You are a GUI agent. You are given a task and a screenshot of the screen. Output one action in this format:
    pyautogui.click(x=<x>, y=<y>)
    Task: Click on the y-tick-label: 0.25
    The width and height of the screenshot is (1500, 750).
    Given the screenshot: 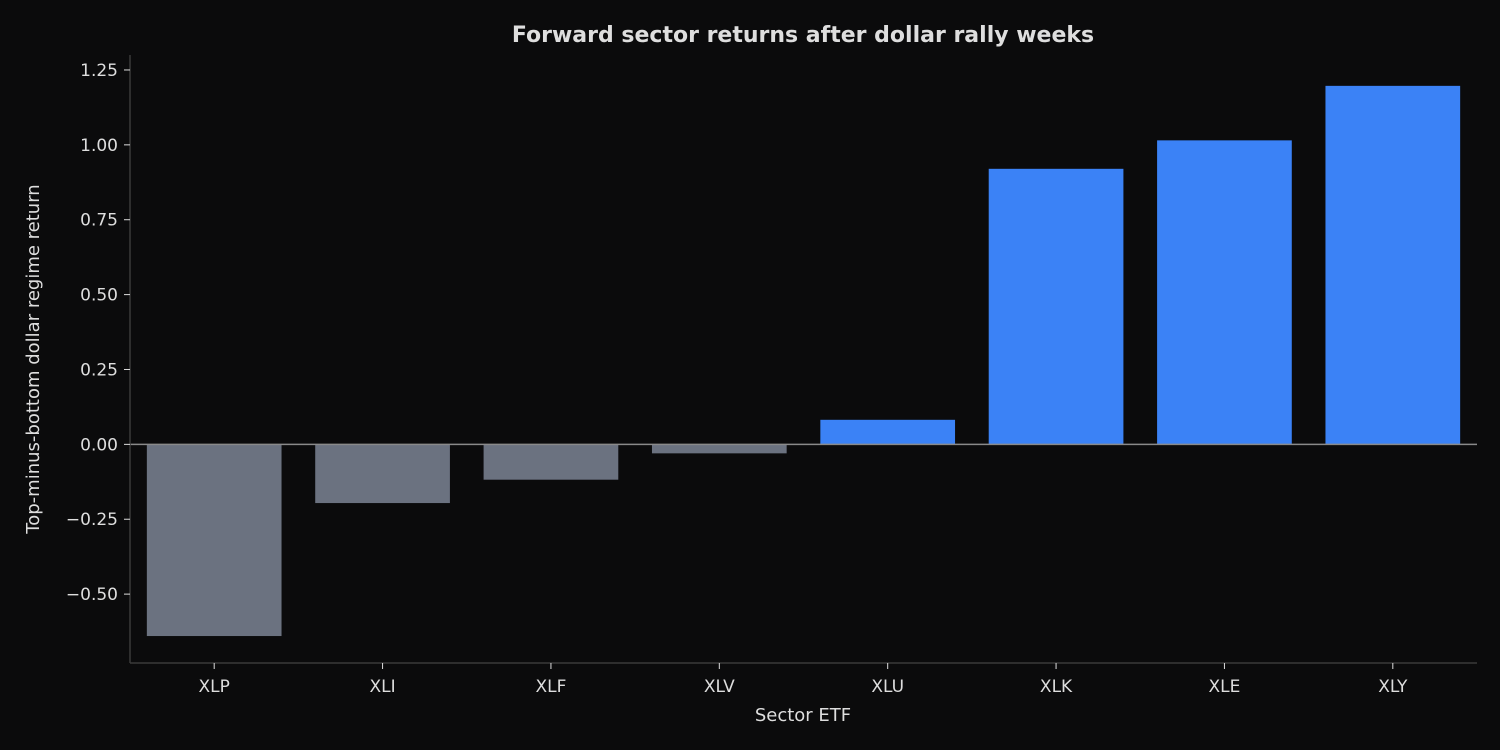 What is the action you would take?
    pyautogui.click(x=99, y=370)
    